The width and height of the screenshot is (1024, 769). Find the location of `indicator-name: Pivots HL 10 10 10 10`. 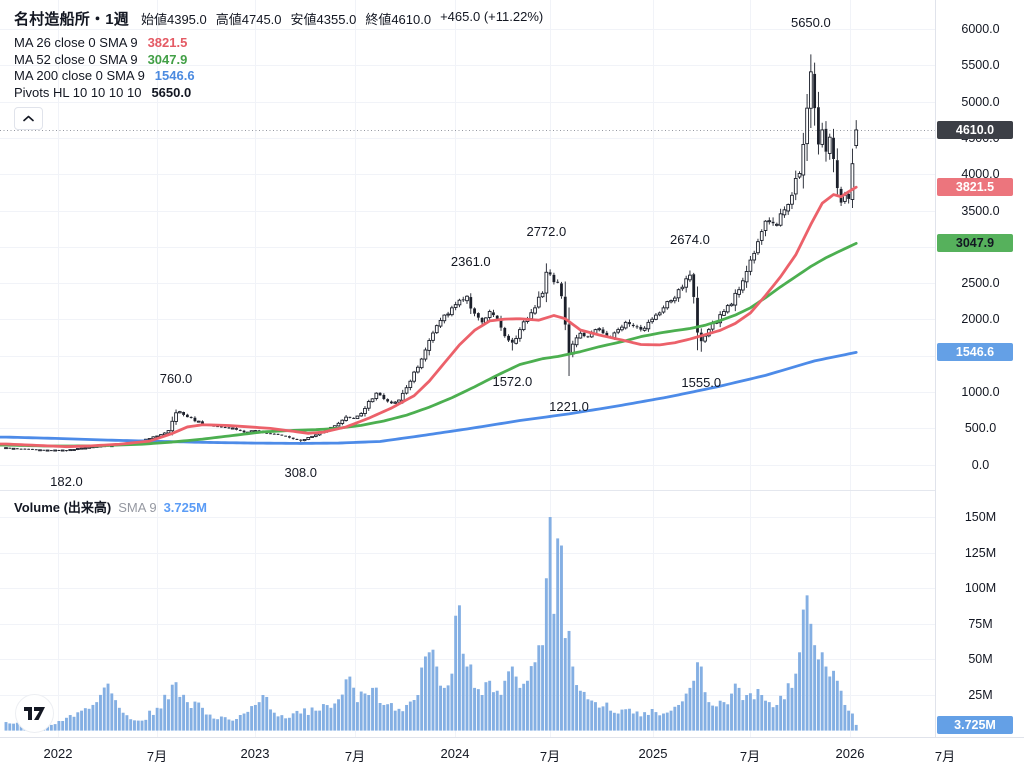

indicator-name: Pivots HL 10 10 10 10 is located at coordinates (78, 92).